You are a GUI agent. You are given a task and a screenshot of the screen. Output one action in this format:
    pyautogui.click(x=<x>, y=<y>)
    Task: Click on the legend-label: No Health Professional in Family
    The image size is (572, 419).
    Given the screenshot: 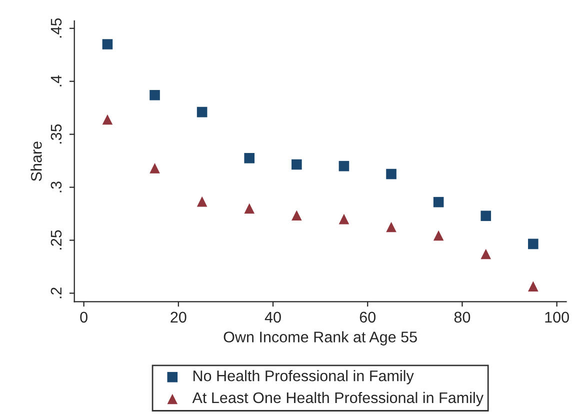 What is the action you would take?
    pyautogui.click(x=304, y=377)
    